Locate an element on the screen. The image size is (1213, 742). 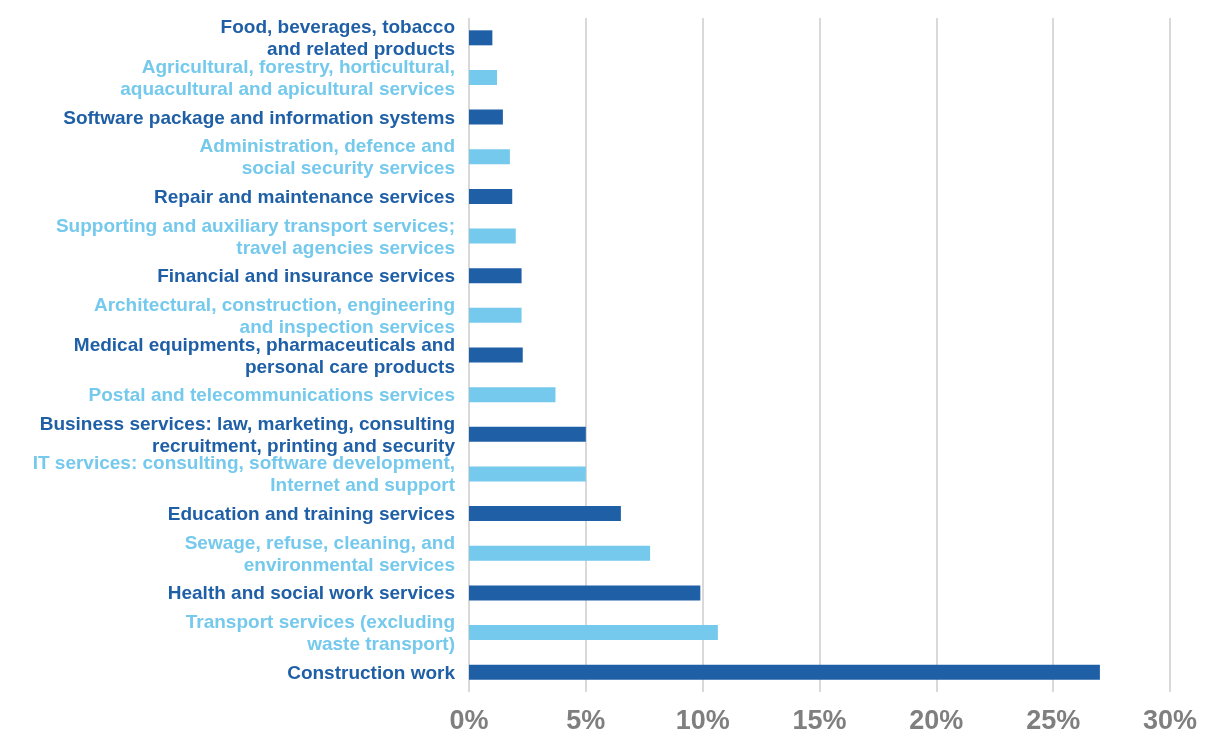
y-tick-label: Sewage, refuse, cleaning, and environmental services is located at coordinates (319, 553).